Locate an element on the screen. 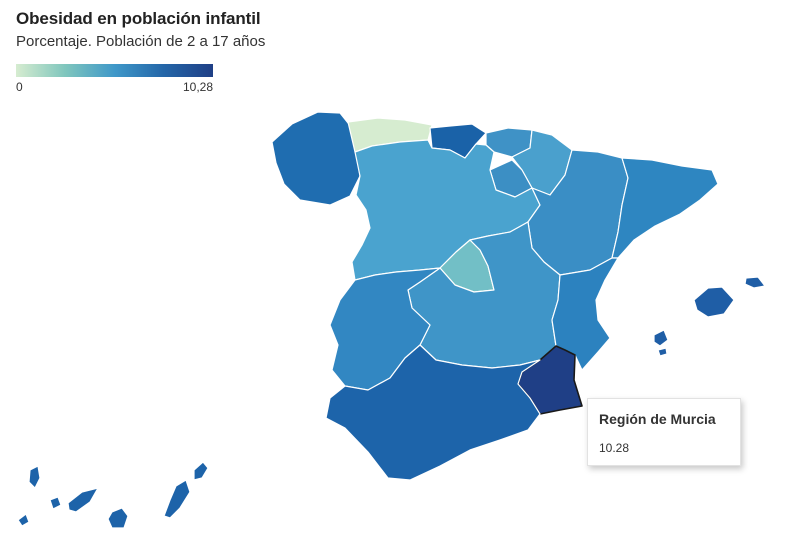 This screenshot has width=800, height=545. legend-min-label: 0 is located at coordinates (19, 87).